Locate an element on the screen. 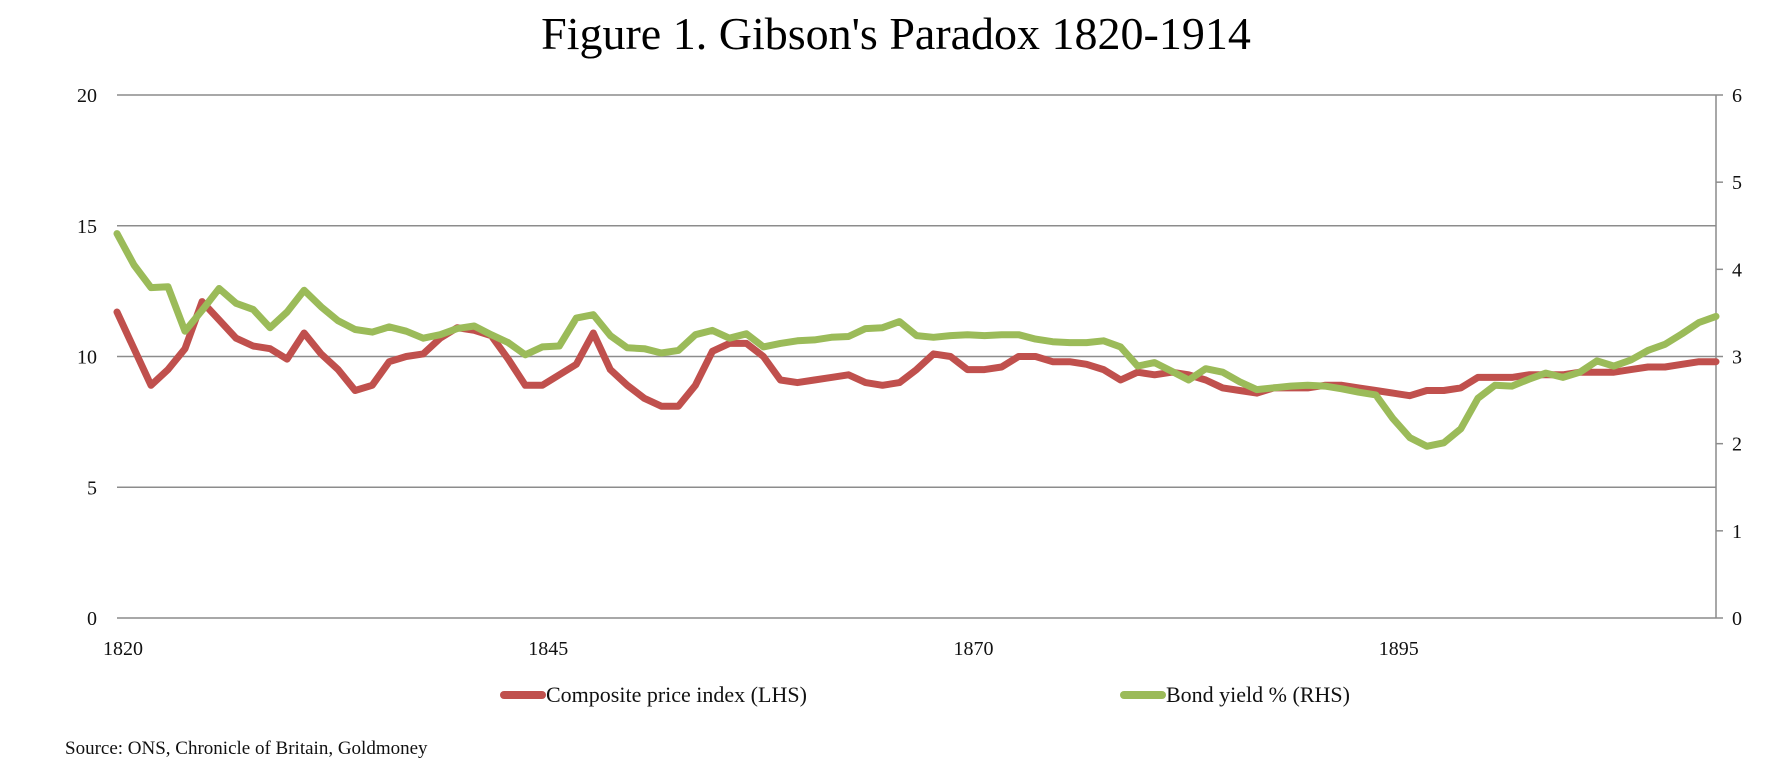 The height and width of the screenshot is (774, 1792). y-right-tick-label: 1 is located at coordinates (1737, 532).